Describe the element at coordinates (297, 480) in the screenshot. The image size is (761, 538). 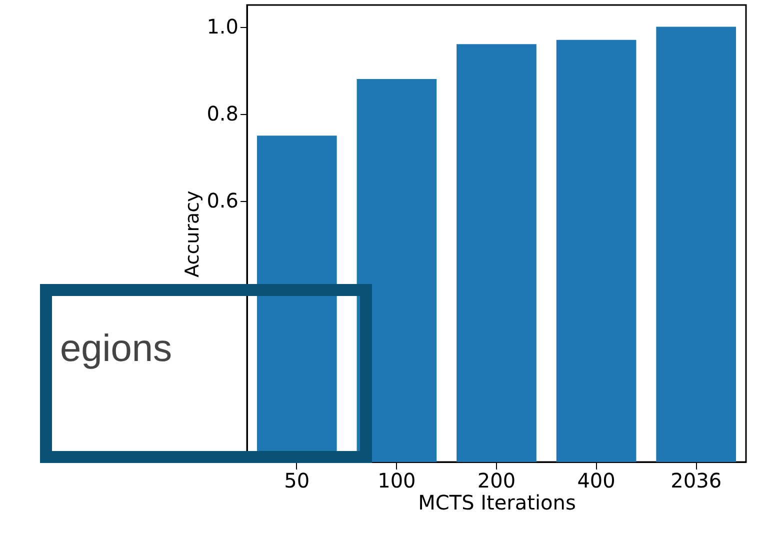
I see `x-tick-label: 50` at that location.